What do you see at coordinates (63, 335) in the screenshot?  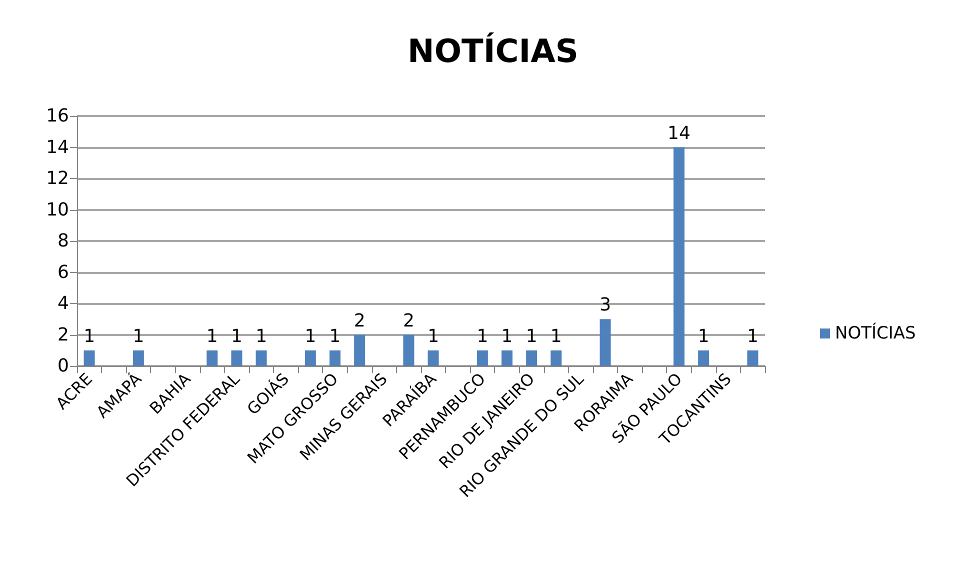 I see `y-tick-label: 2` at bounding box center [63, 335].